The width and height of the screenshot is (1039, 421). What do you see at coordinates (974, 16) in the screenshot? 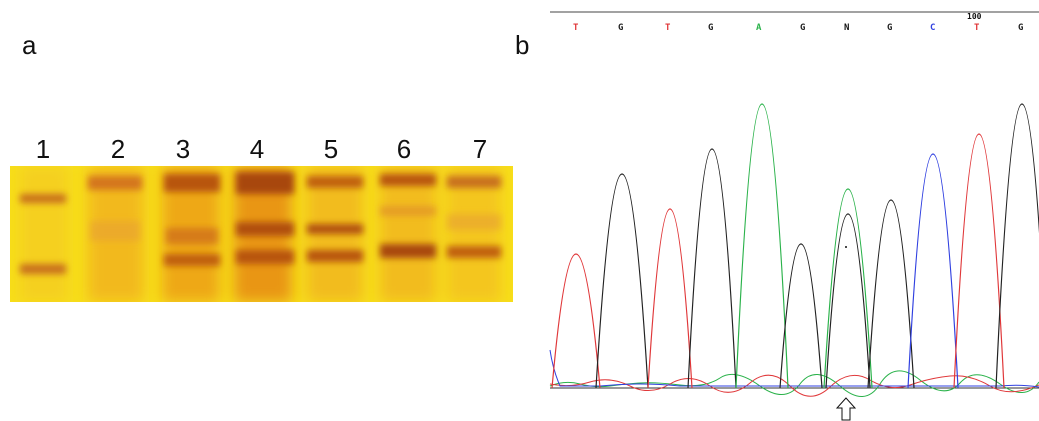
I see `position-label-100: 100` at bounding box center [974, 16].